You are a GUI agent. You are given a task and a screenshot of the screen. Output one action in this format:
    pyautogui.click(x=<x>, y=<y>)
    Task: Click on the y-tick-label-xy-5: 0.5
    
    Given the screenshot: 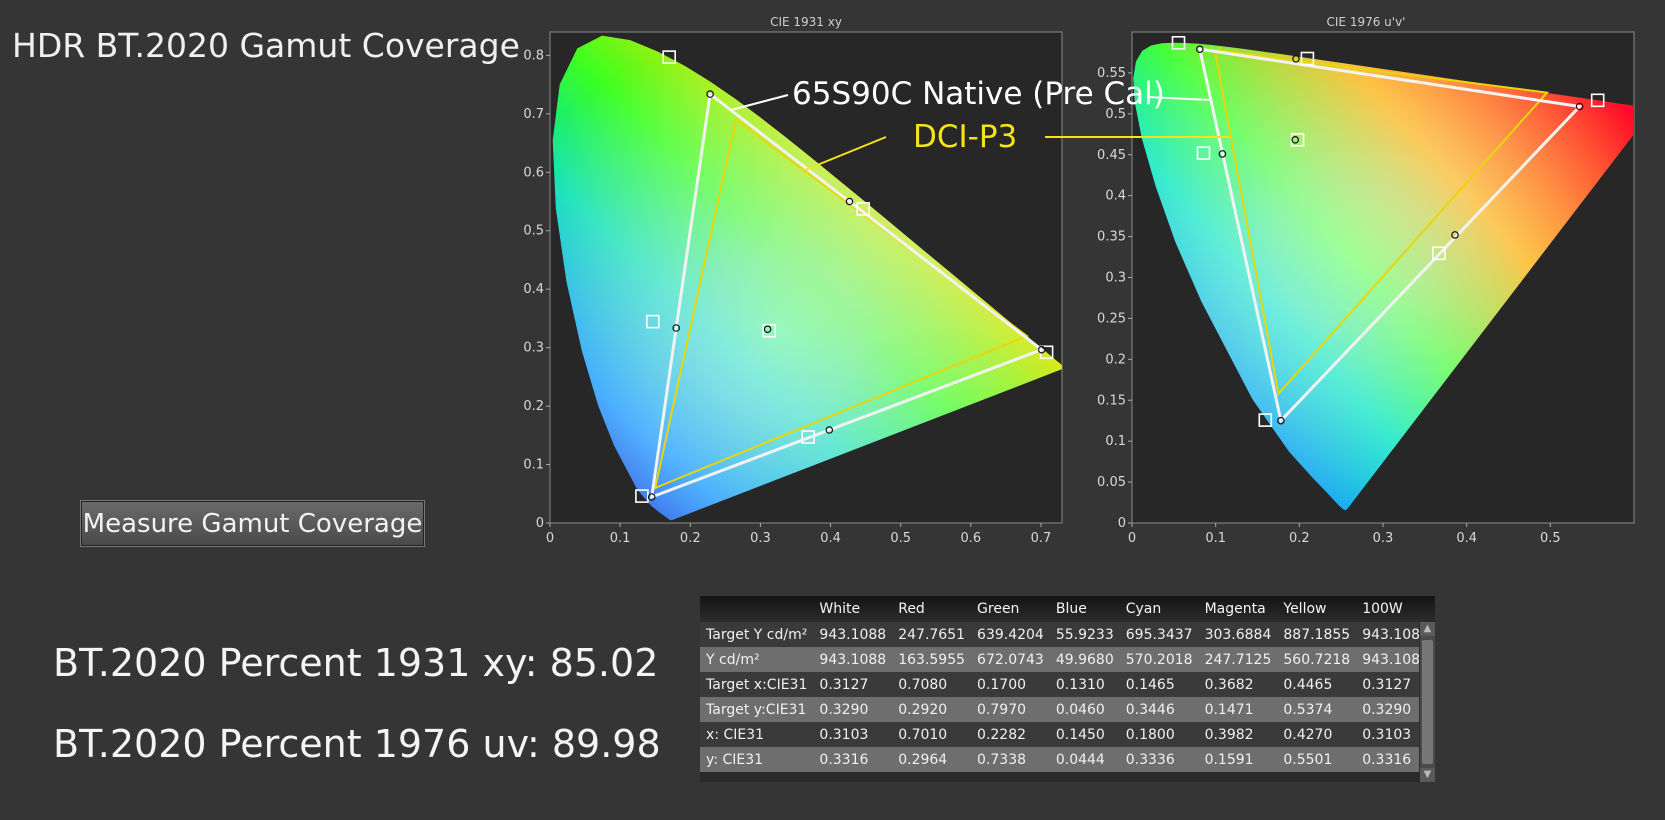 What is the action you would take?
    pyautogui.click(x=533, y=231)
    